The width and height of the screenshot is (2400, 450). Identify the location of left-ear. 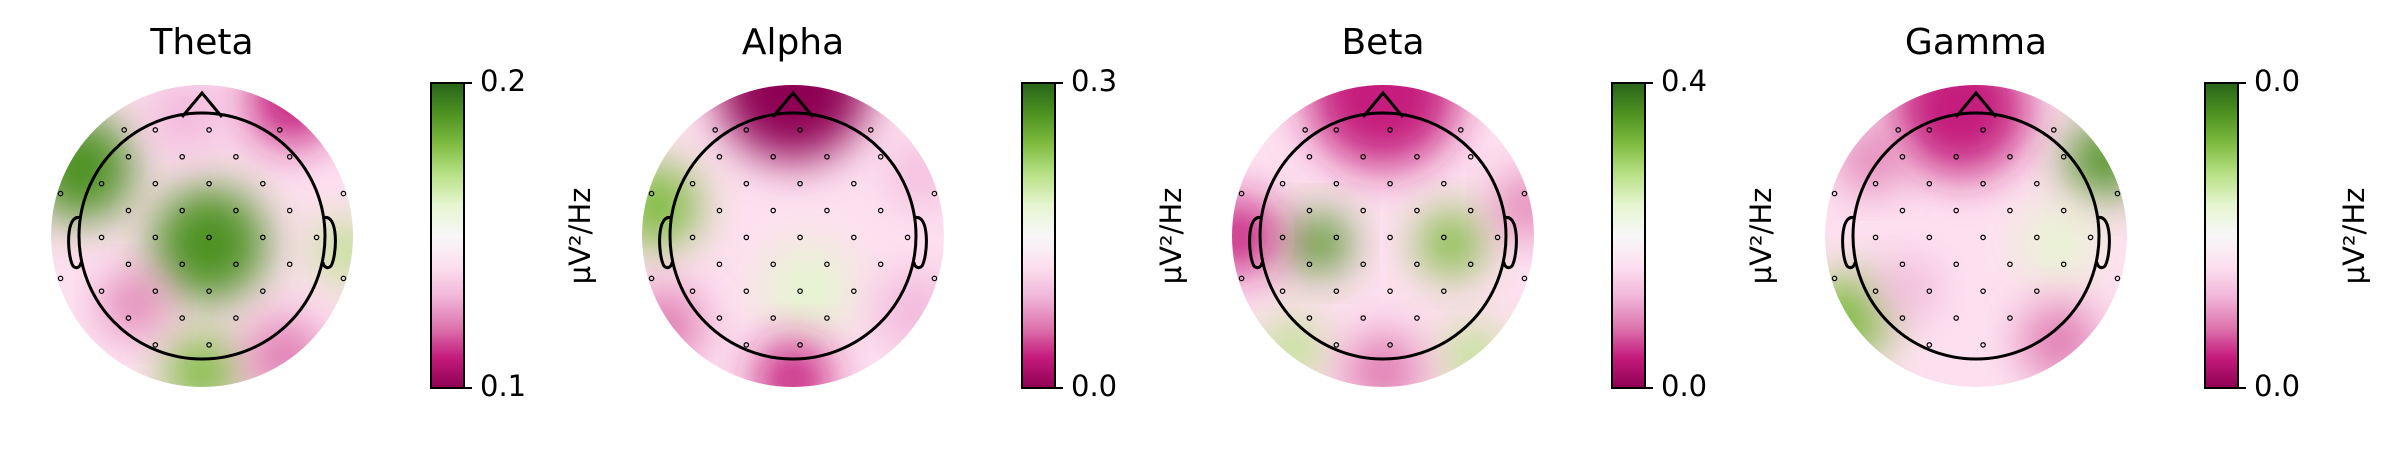
(1256, 243).